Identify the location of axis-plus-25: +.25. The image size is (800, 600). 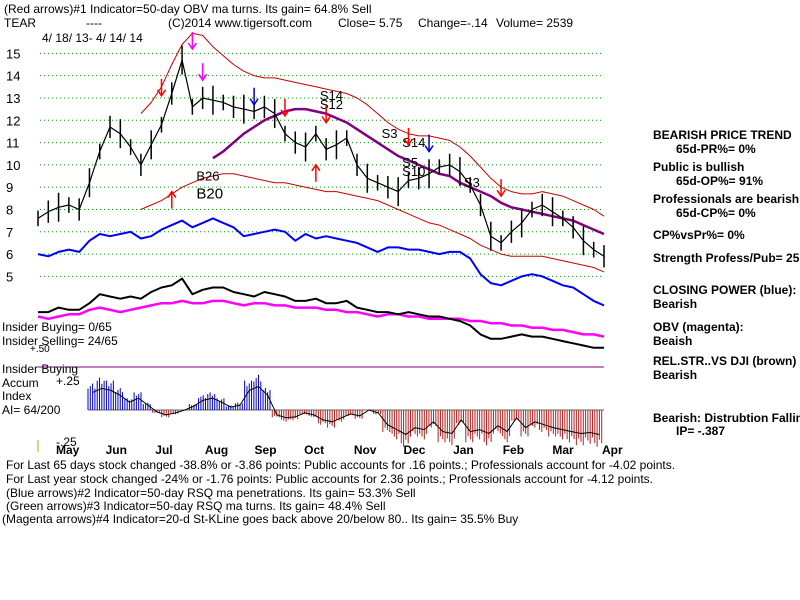
(68, 381).